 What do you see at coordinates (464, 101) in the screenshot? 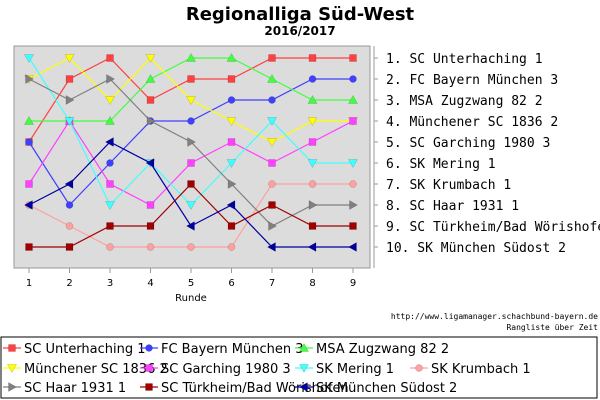
I see `rank-label: 3. MSA Zugzwang 82 2` at bounding box center [464, 101].